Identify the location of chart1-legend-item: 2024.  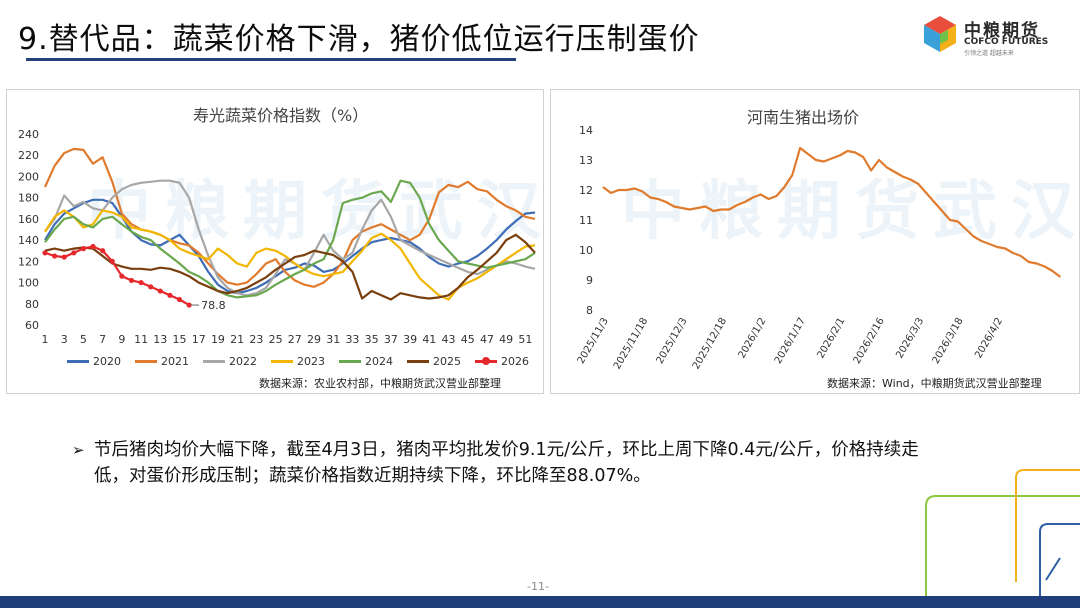
(366, 361).